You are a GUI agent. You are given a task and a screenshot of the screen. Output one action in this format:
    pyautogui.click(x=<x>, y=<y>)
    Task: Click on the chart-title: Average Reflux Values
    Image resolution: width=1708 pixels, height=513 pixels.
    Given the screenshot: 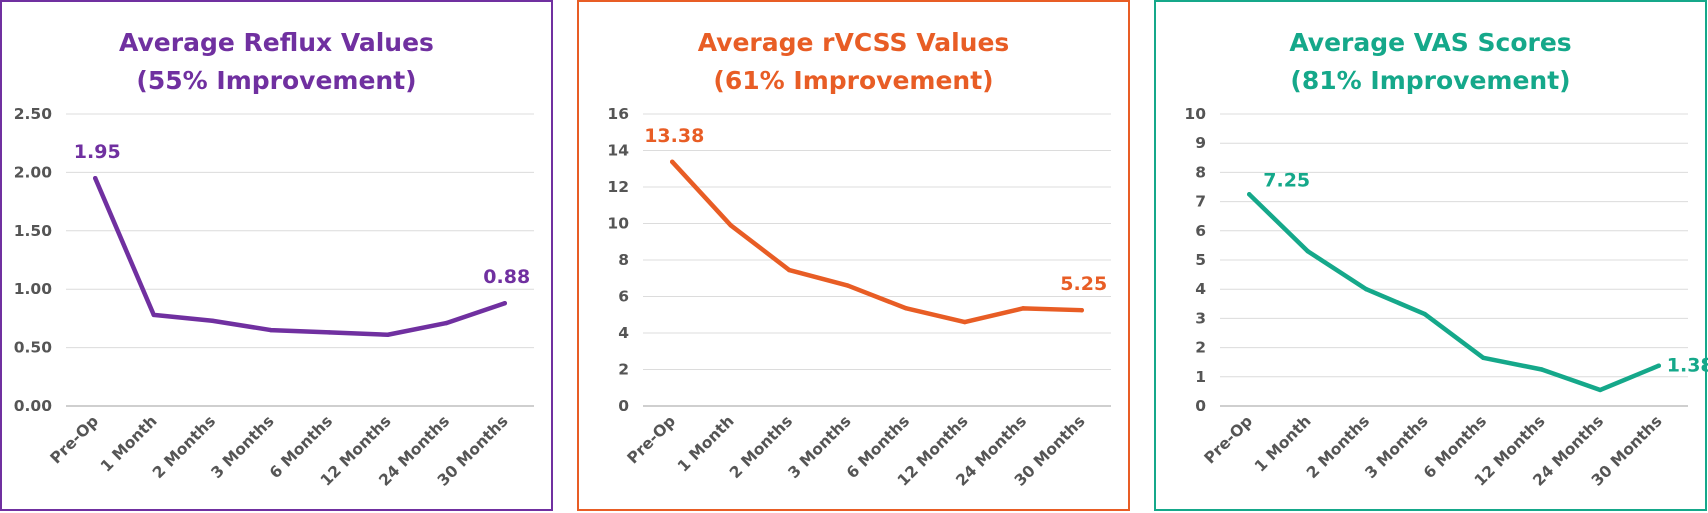 What is the action you would take?
    pyautogui.click(x=276, y=42)
    